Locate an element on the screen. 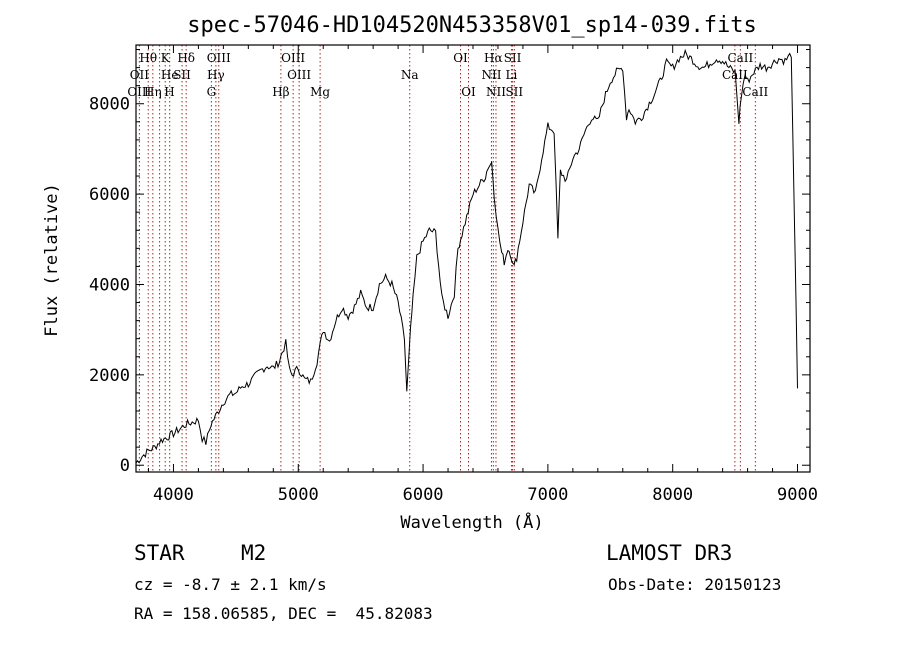 The width and height of the screenshot is (900, 649). line-label: Li is located at coordinates (512, 75).